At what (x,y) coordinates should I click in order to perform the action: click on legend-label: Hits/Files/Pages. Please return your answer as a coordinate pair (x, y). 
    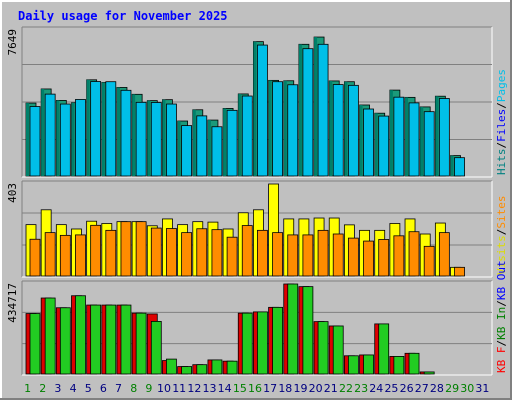
    Looking at the image, I should click on (501, 122).